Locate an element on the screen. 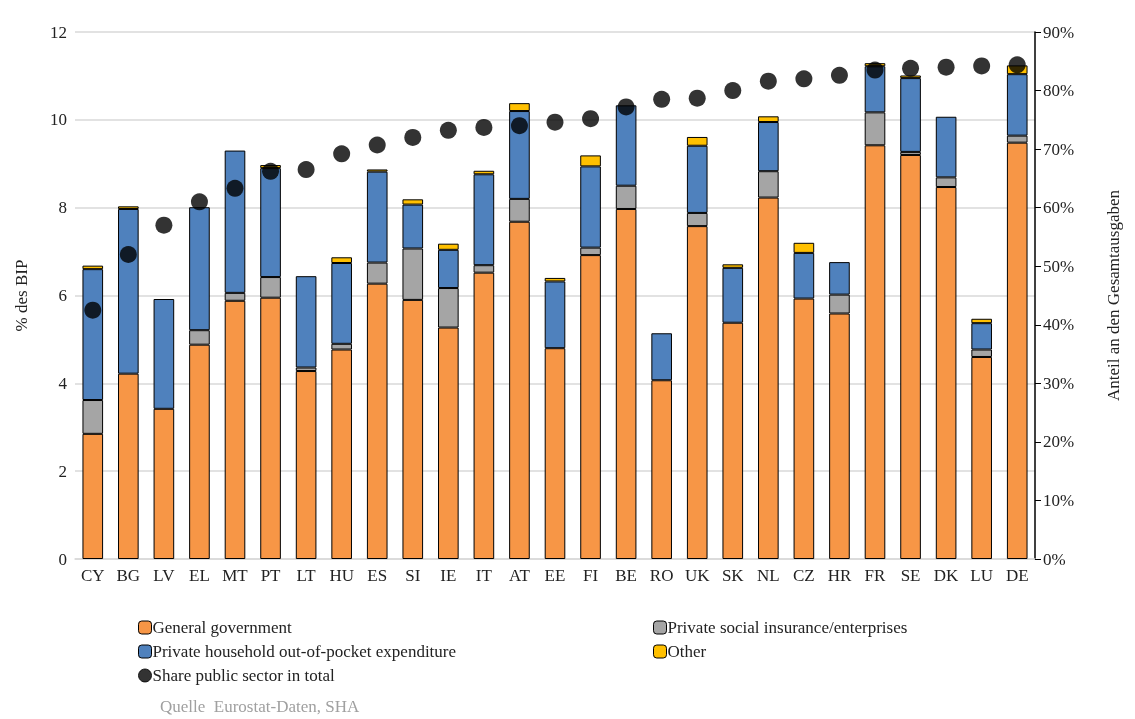 The width and height of the screenshot is (1135, 719). y-tick-label: 0 is located at coordinates (62, 559).